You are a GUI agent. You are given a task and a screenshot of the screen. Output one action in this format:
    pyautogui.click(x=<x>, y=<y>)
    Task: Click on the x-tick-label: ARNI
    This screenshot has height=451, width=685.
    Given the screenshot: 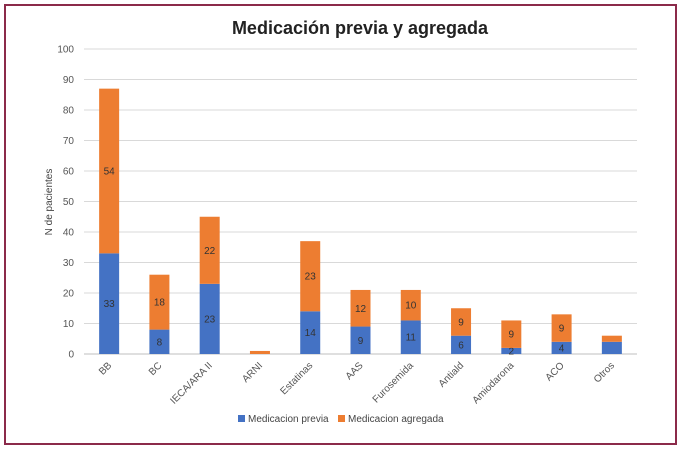 What is the action you would take?
    pyautogui.click(x=252, y=372)
    